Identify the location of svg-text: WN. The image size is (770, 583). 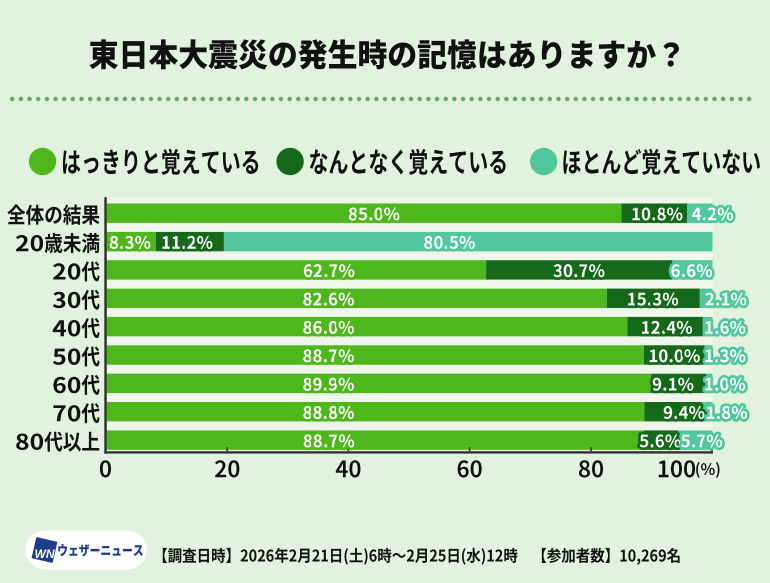
(45, 554).